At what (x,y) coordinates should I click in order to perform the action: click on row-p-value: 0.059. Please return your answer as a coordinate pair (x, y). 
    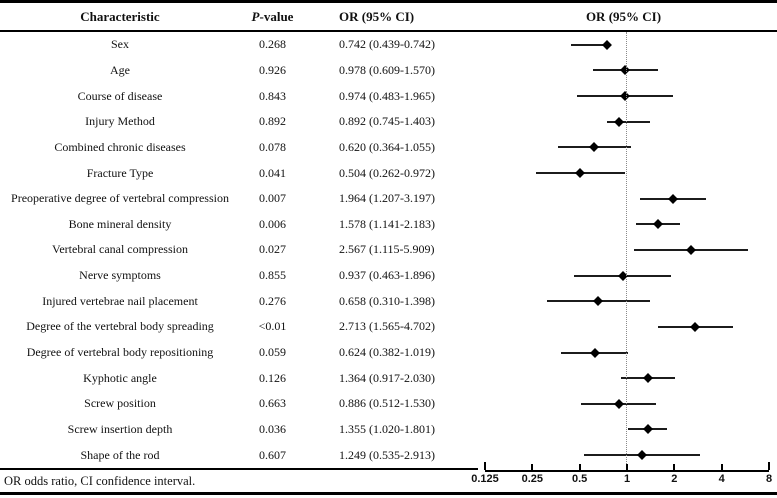
    Looking at the image, I should click on (272, 352).